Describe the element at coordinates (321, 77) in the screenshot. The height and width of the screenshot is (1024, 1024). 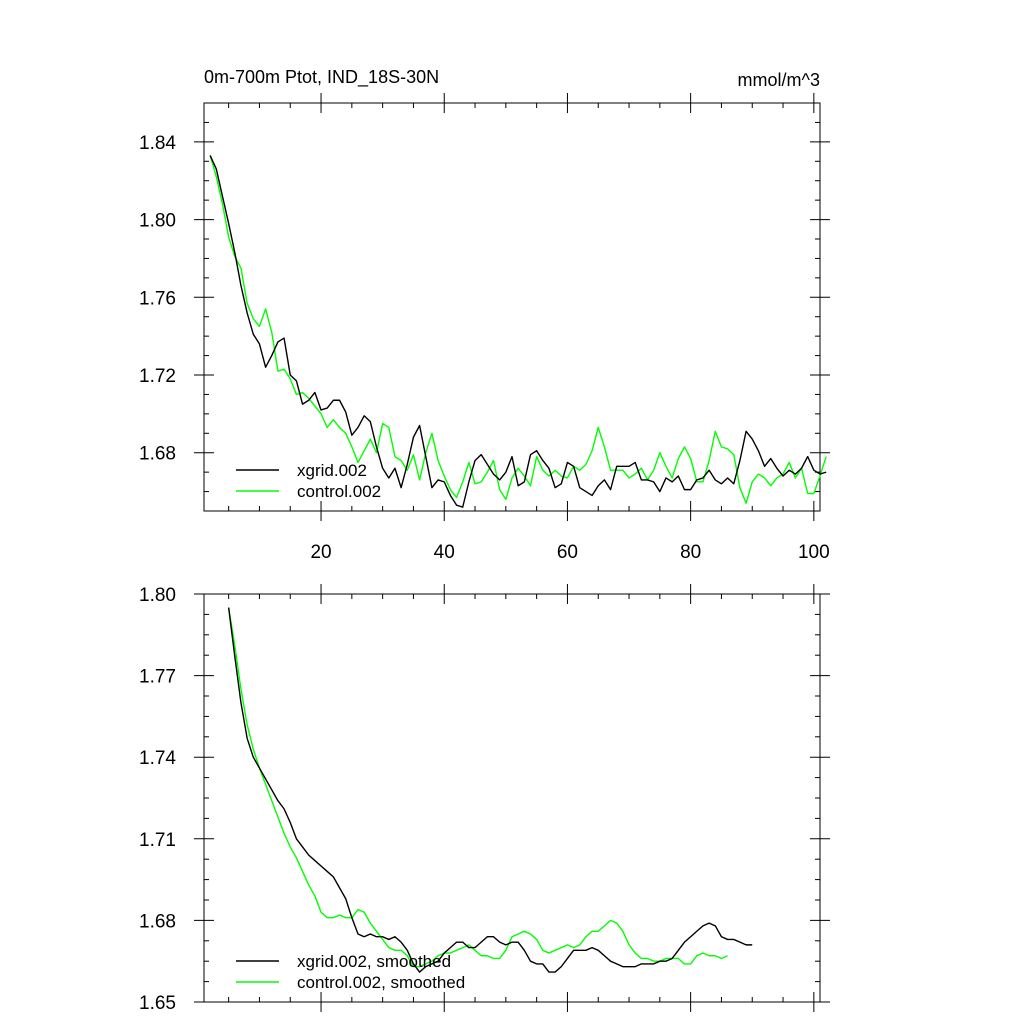
I see `chart-title: 0m-700m Ptot, IND_18S-30N` at that location.